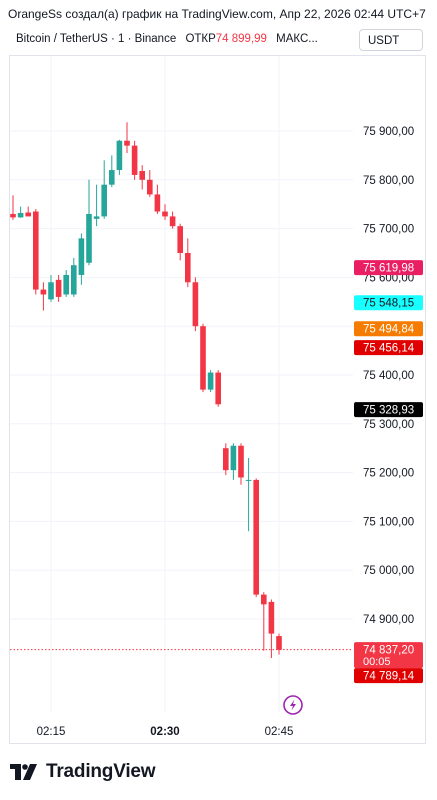  Describe the element at coordinates (241, 39) in the screenshot. I see `open-value: 74 899,99` at that location.